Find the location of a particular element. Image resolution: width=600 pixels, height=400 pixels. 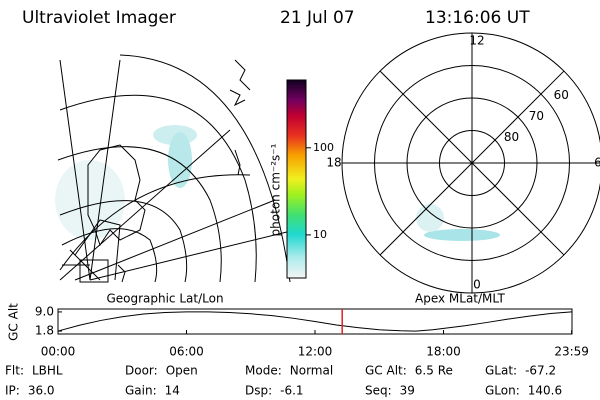

time: 13:16:06 UT is located at coordinates (477, 18).